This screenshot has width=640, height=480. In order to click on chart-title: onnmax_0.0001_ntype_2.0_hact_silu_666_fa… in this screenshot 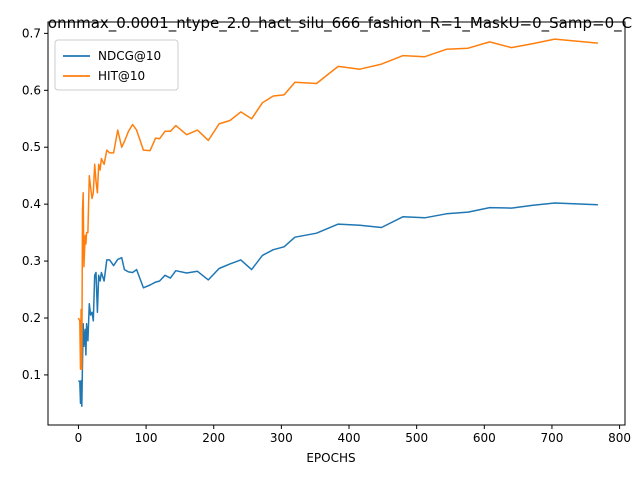, I will do `click(340, 23)`.